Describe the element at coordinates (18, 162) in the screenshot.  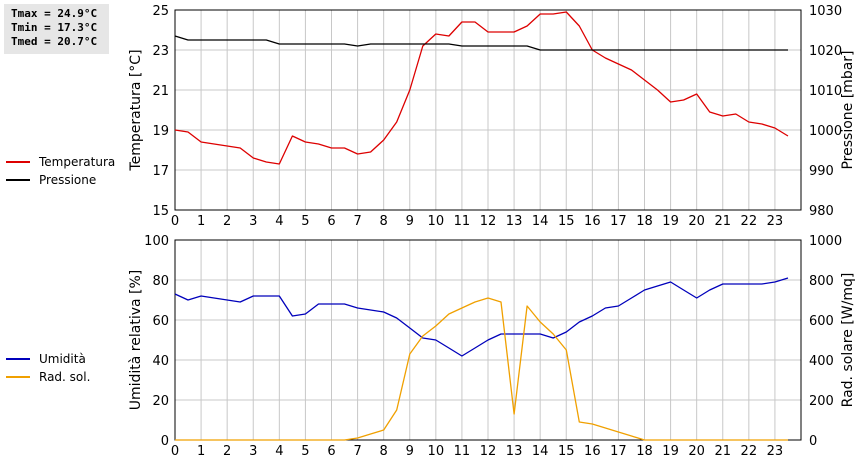
I see `legend-swatch-temperatura` at that location.